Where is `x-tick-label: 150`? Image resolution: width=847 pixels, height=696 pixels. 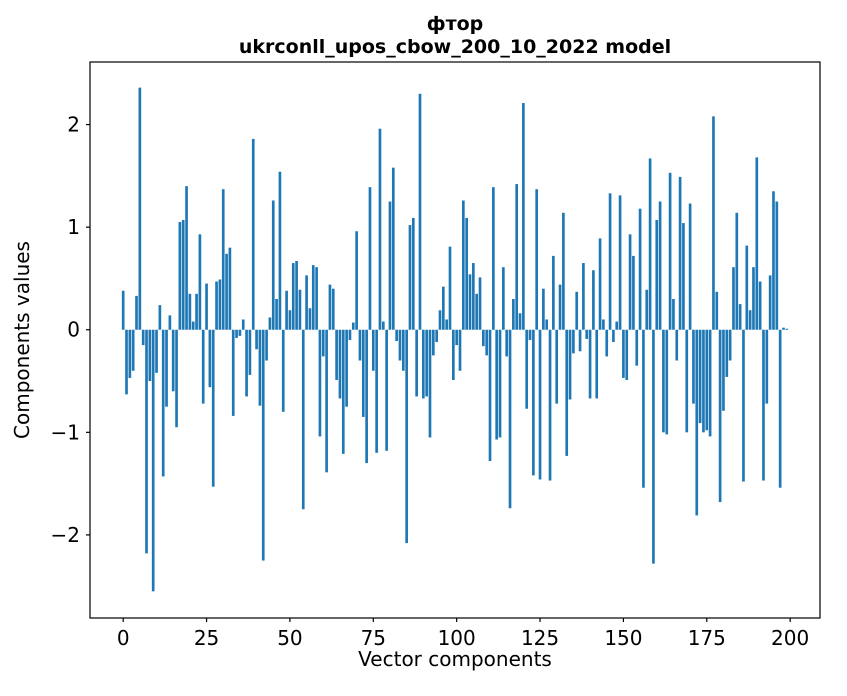 x-tick-label: 150 is located at coordinates (623, 638).